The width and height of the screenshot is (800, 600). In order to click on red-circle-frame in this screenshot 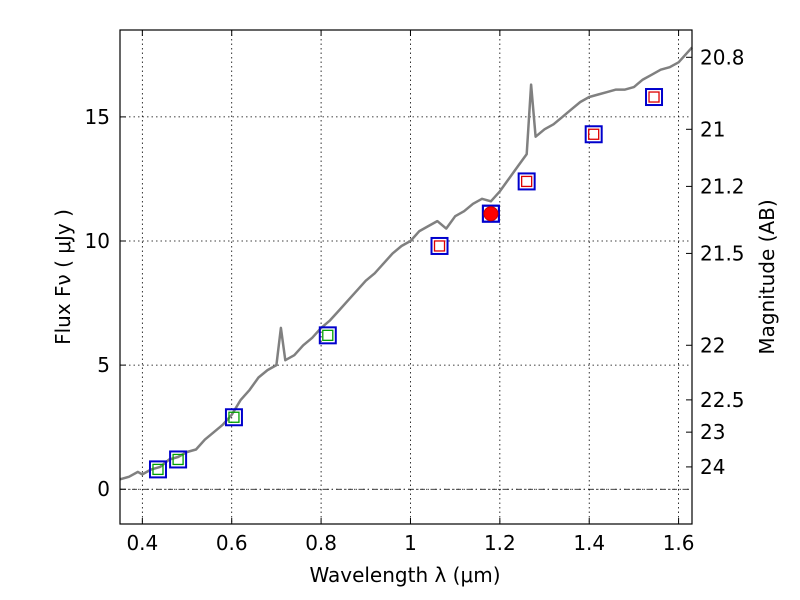, I will do `click(490, 213)`.